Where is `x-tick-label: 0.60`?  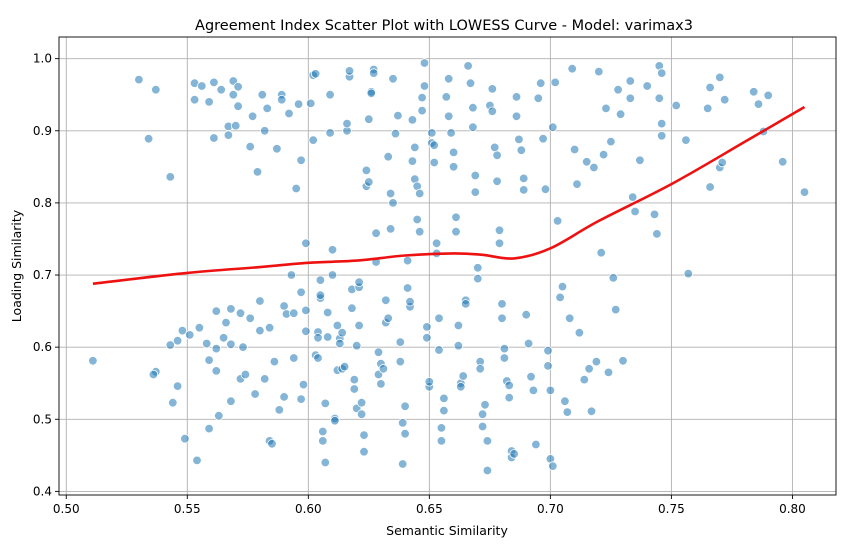
x-tick-label: 0.60 is located at coordinates (308, 509).